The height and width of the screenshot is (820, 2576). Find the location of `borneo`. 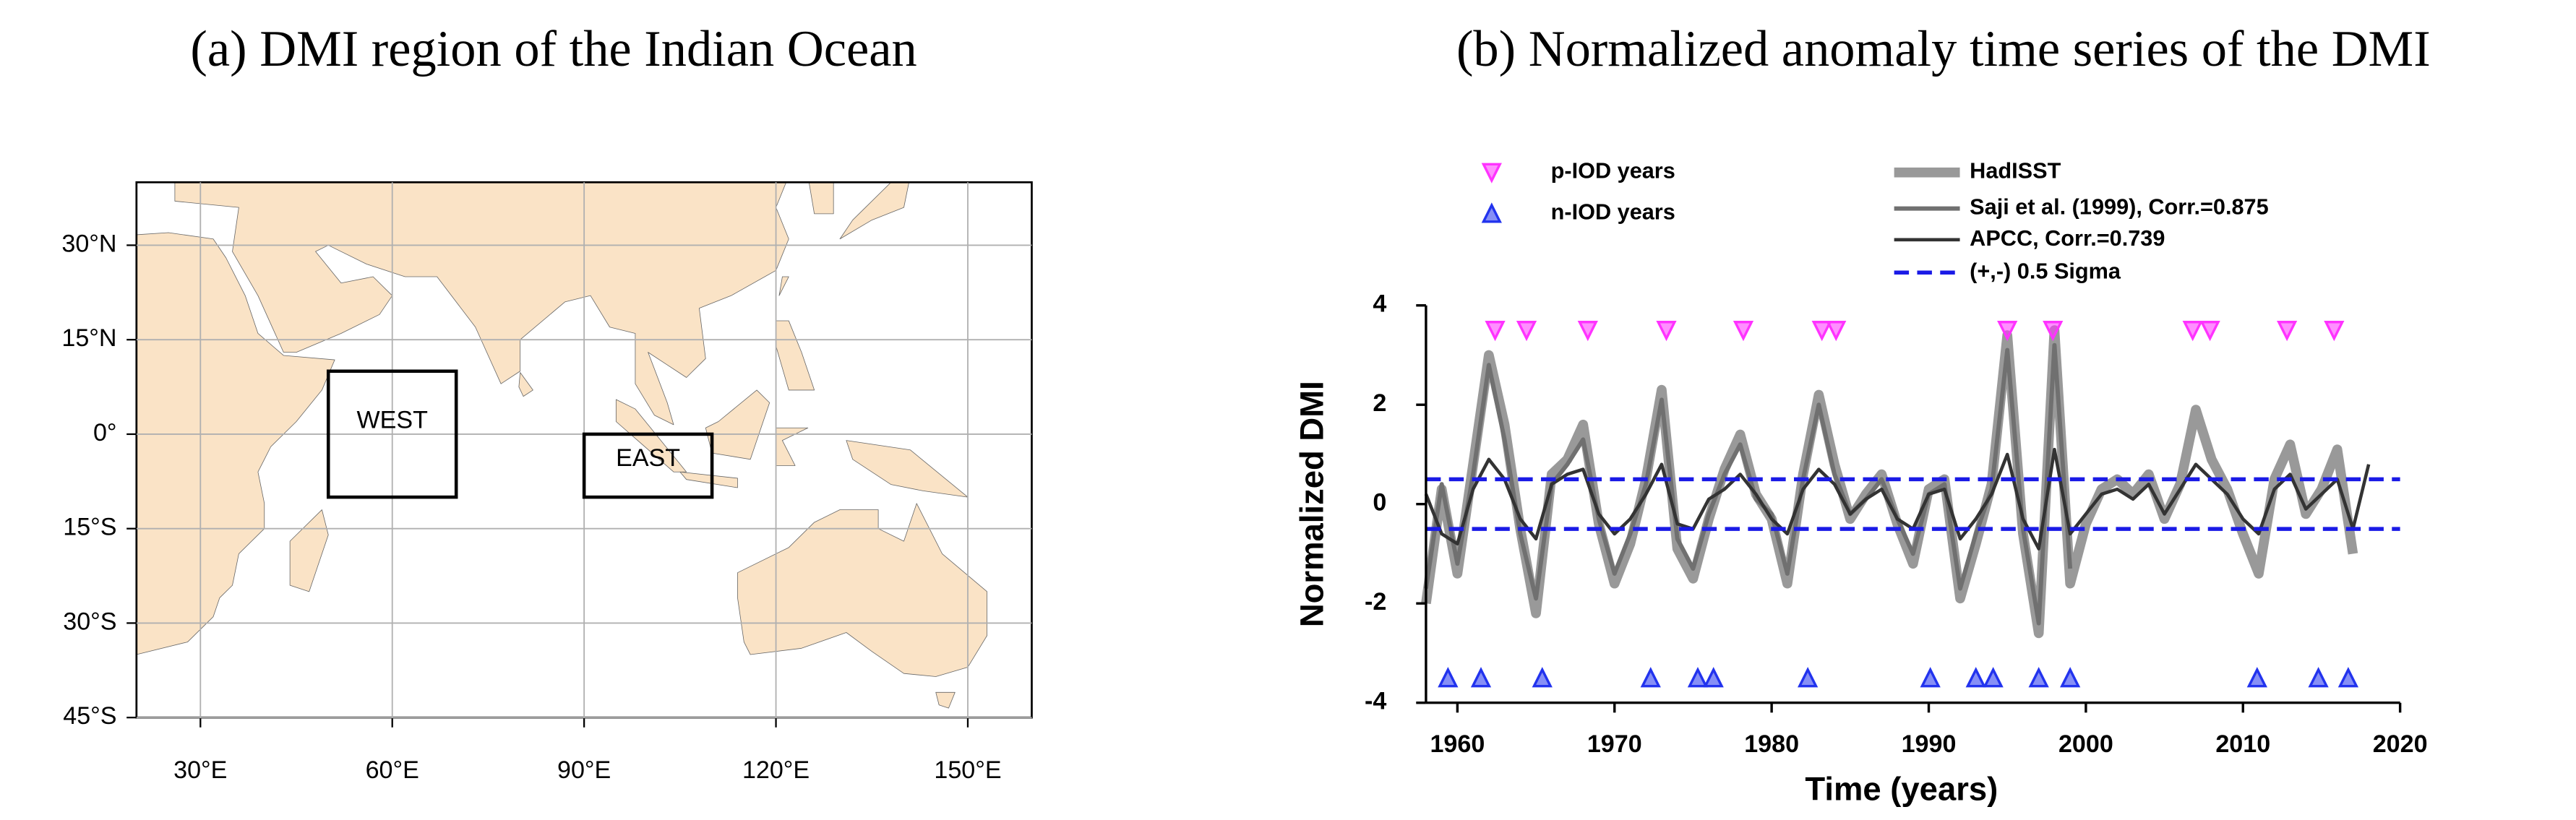

borneo is located at coordinates (737, 424).